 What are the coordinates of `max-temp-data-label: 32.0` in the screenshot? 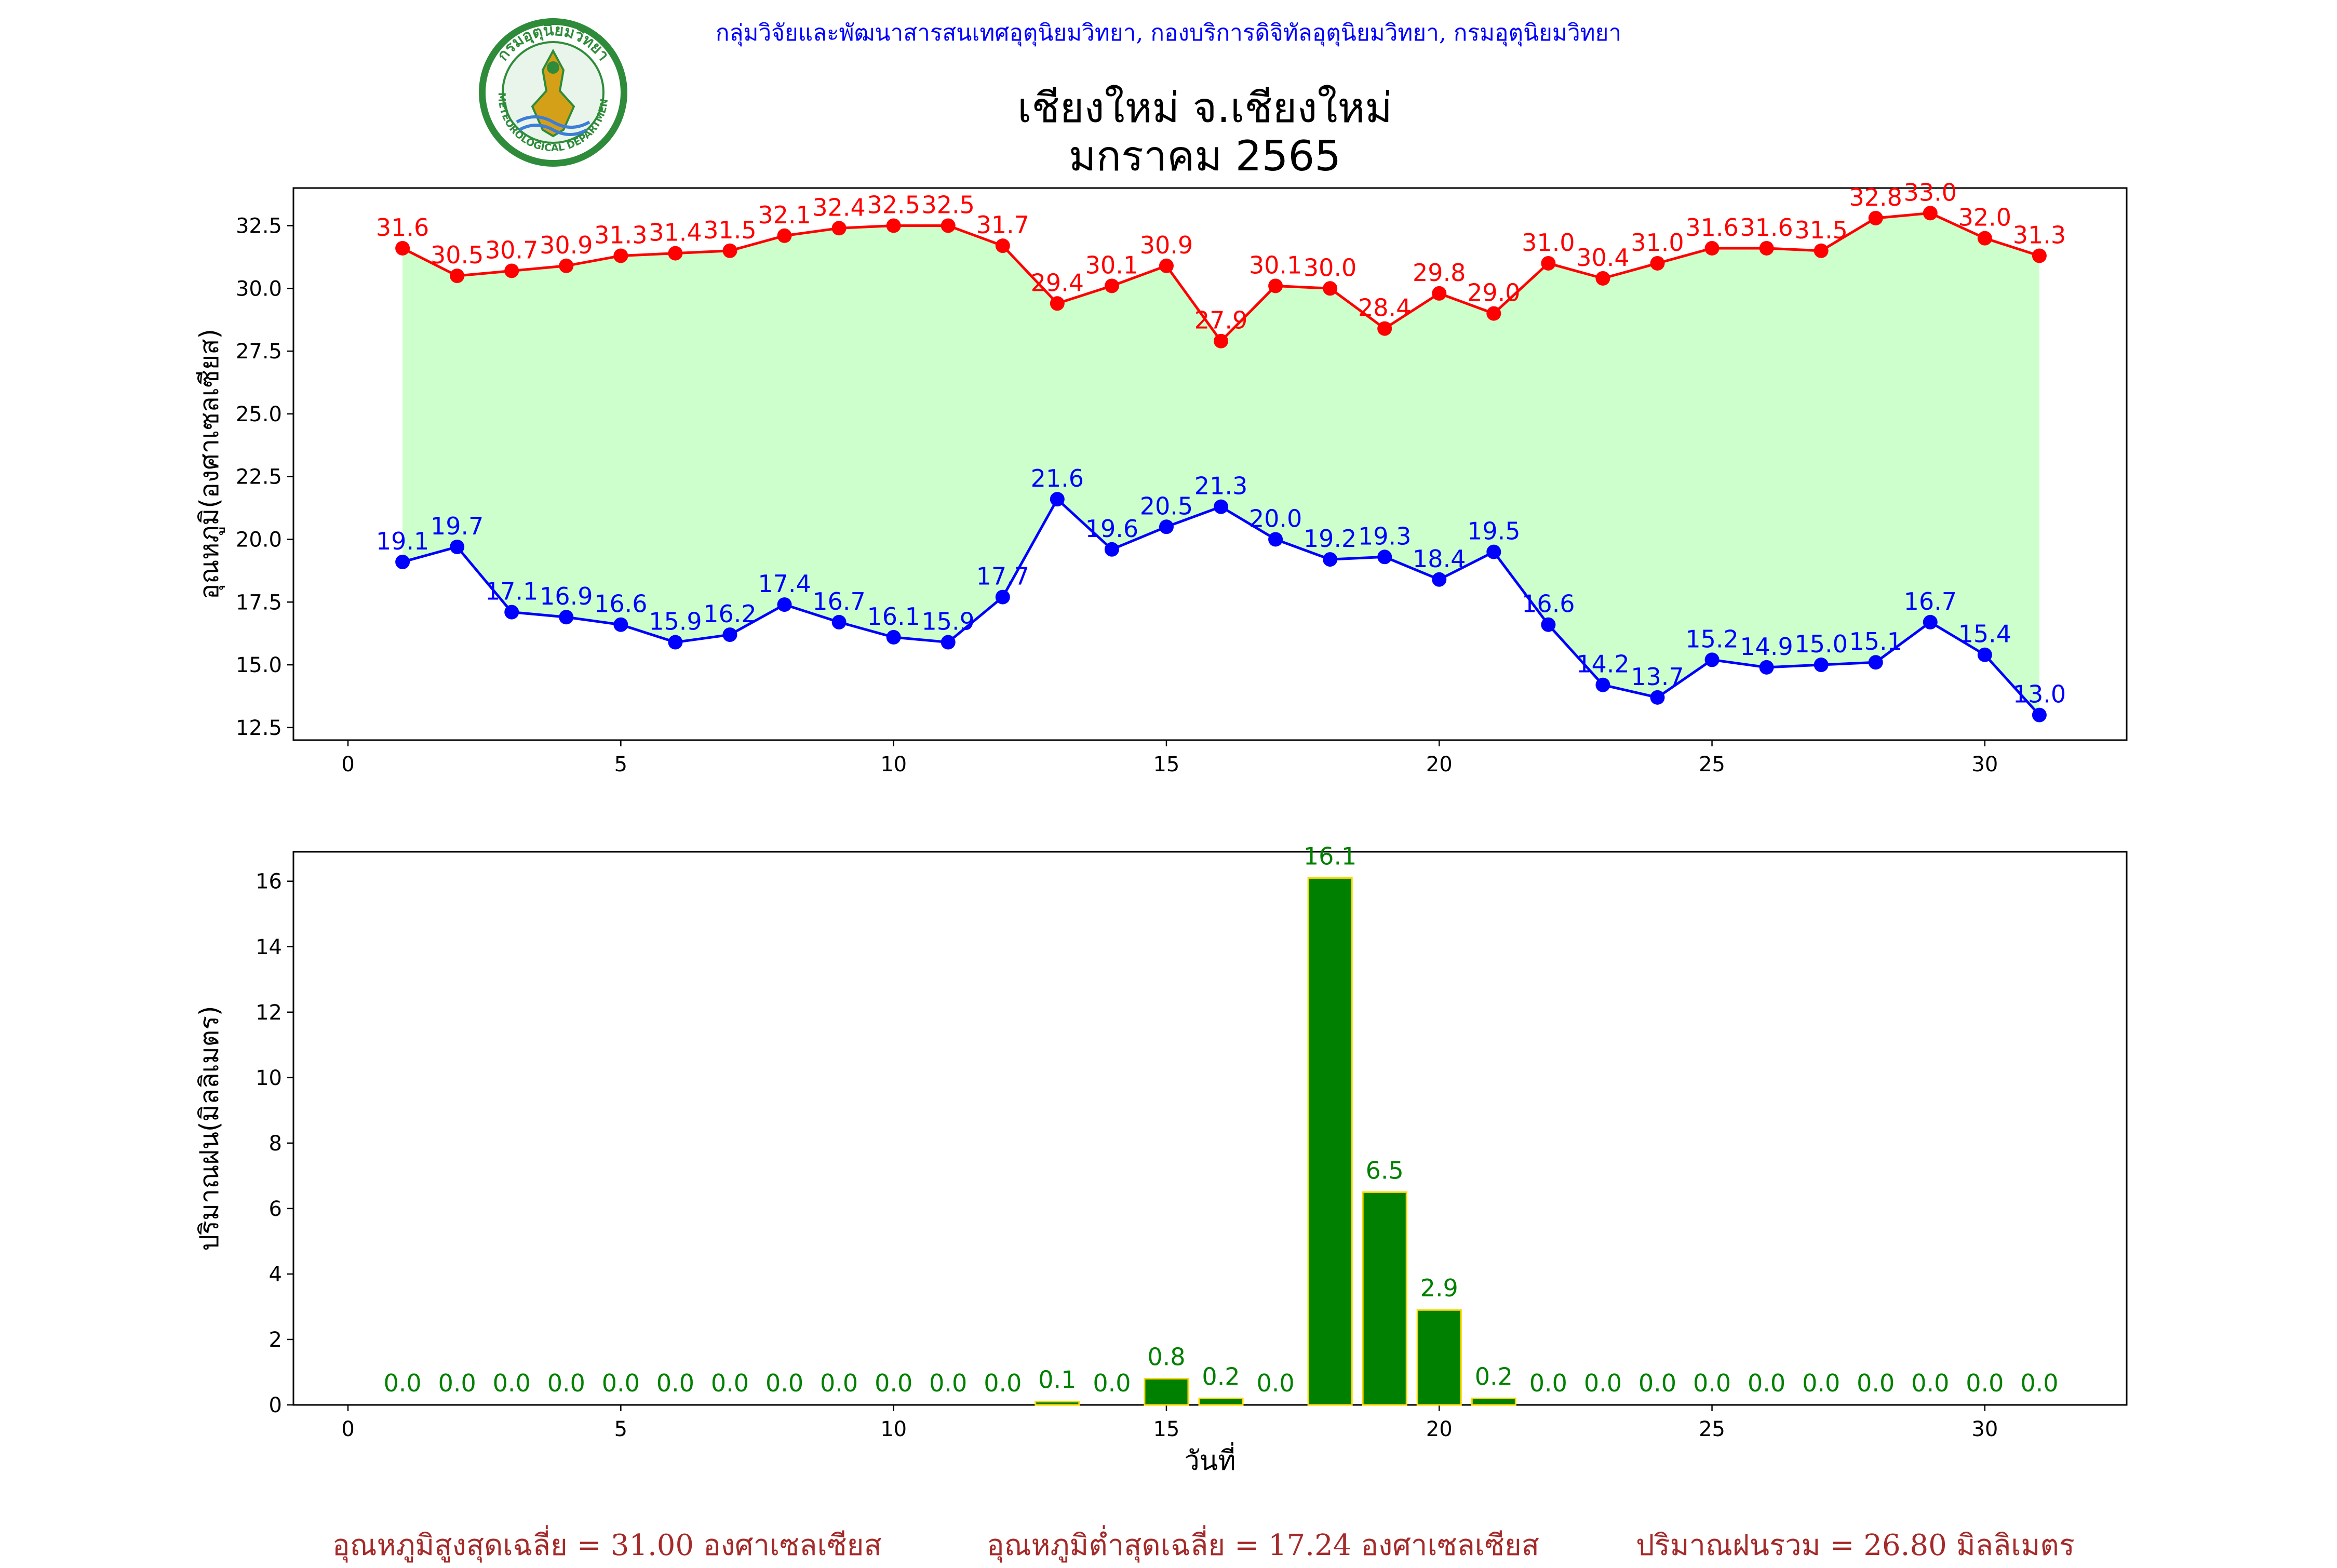 It's located at (1984, 218).